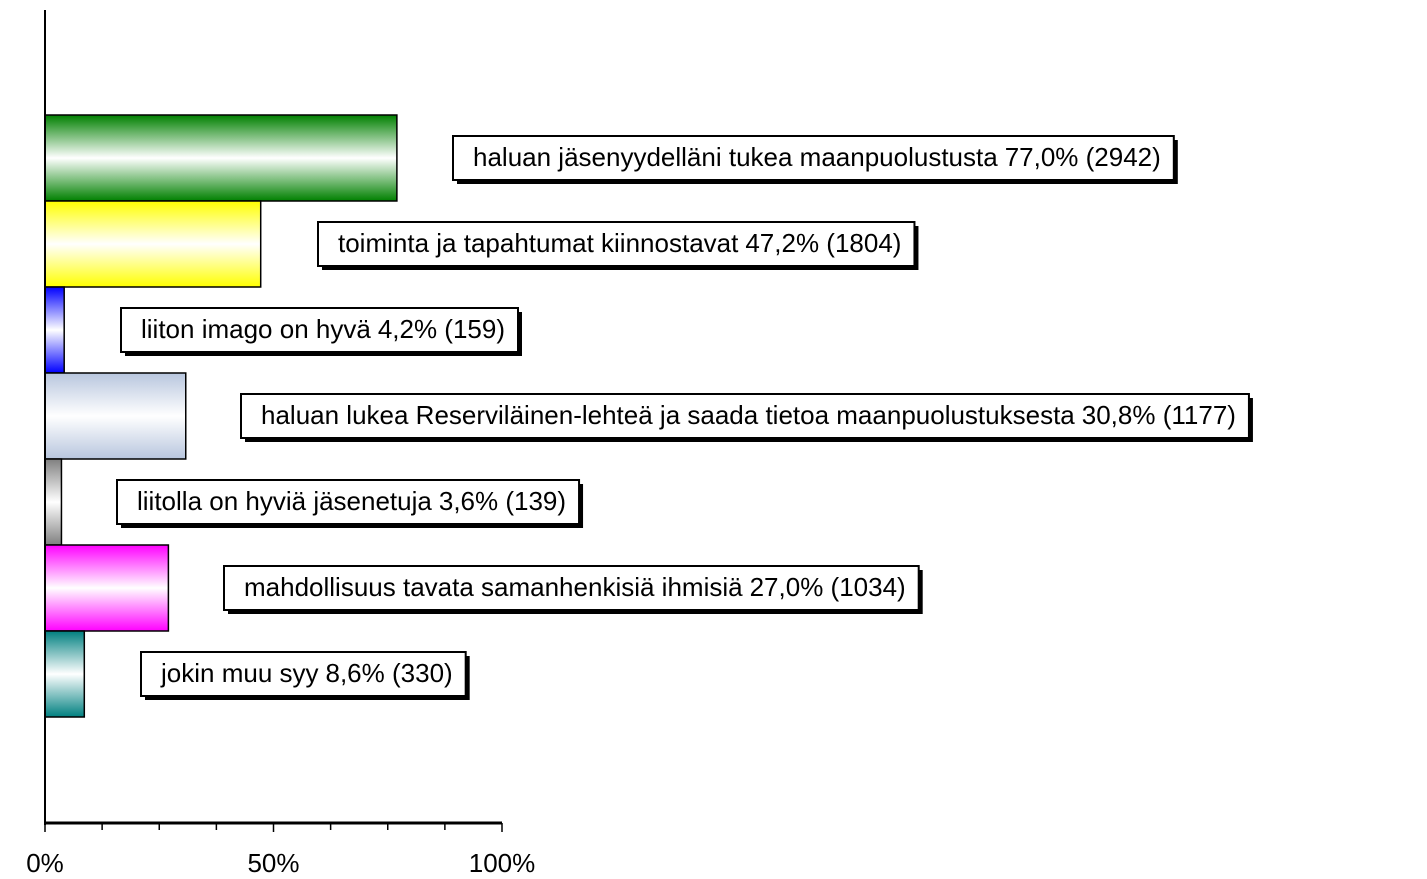 Image resolution: width=1427 pixels, height=879 pixels. Describe the element at coordinates (1159, 415) in the screenshot. I see `value-label: 30,8% (1177)` at that location.